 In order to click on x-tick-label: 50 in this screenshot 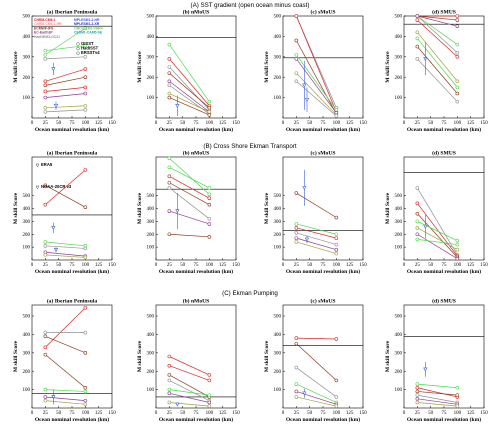, I will do `click(59, 413)`.